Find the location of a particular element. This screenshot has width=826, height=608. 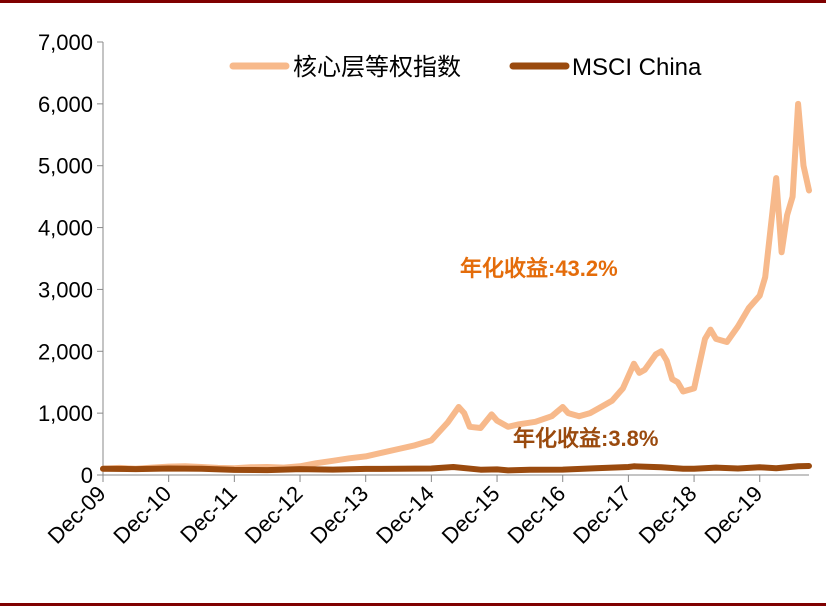

y-axis: 0 1,000 2,000 3,000 4,000 5,000 6,000 7,000 is located at coordinates (71, 259).